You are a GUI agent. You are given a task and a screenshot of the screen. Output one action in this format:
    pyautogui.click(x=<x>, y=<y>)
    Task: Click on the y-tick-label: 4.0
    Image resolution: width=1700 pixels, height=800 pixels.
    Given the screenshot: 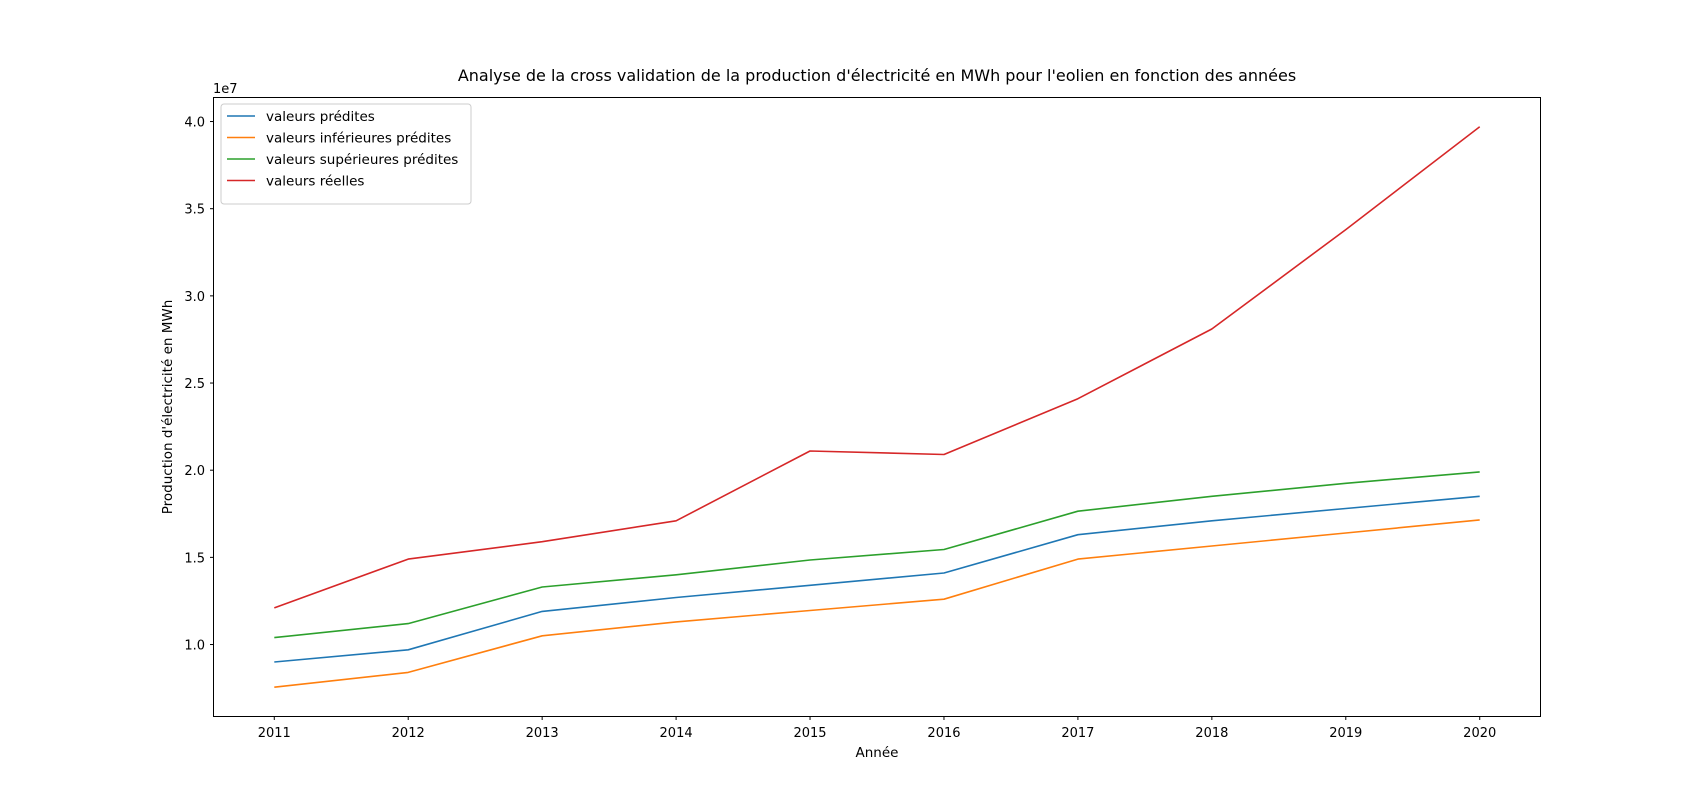 What is the action you would take?
    pyautogui.click(x=194, y=123)
    